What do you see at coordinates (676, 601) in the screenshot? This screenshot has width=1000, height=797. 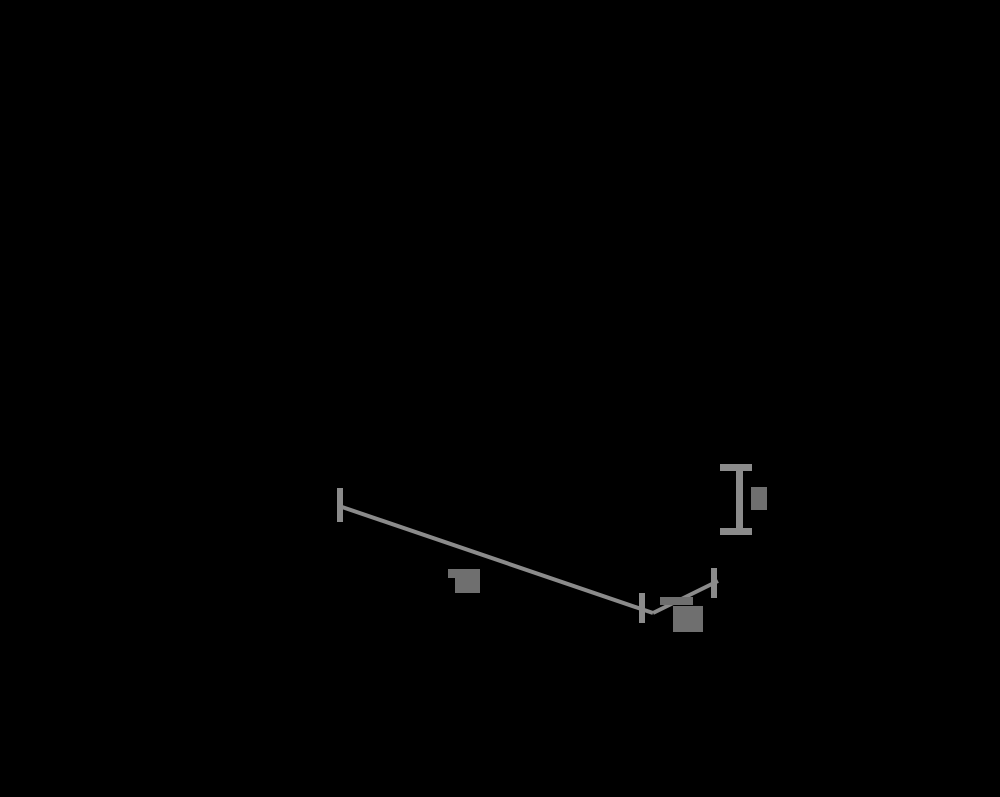 I see `label-blob-2-bar` at bounding box center [676, 601].